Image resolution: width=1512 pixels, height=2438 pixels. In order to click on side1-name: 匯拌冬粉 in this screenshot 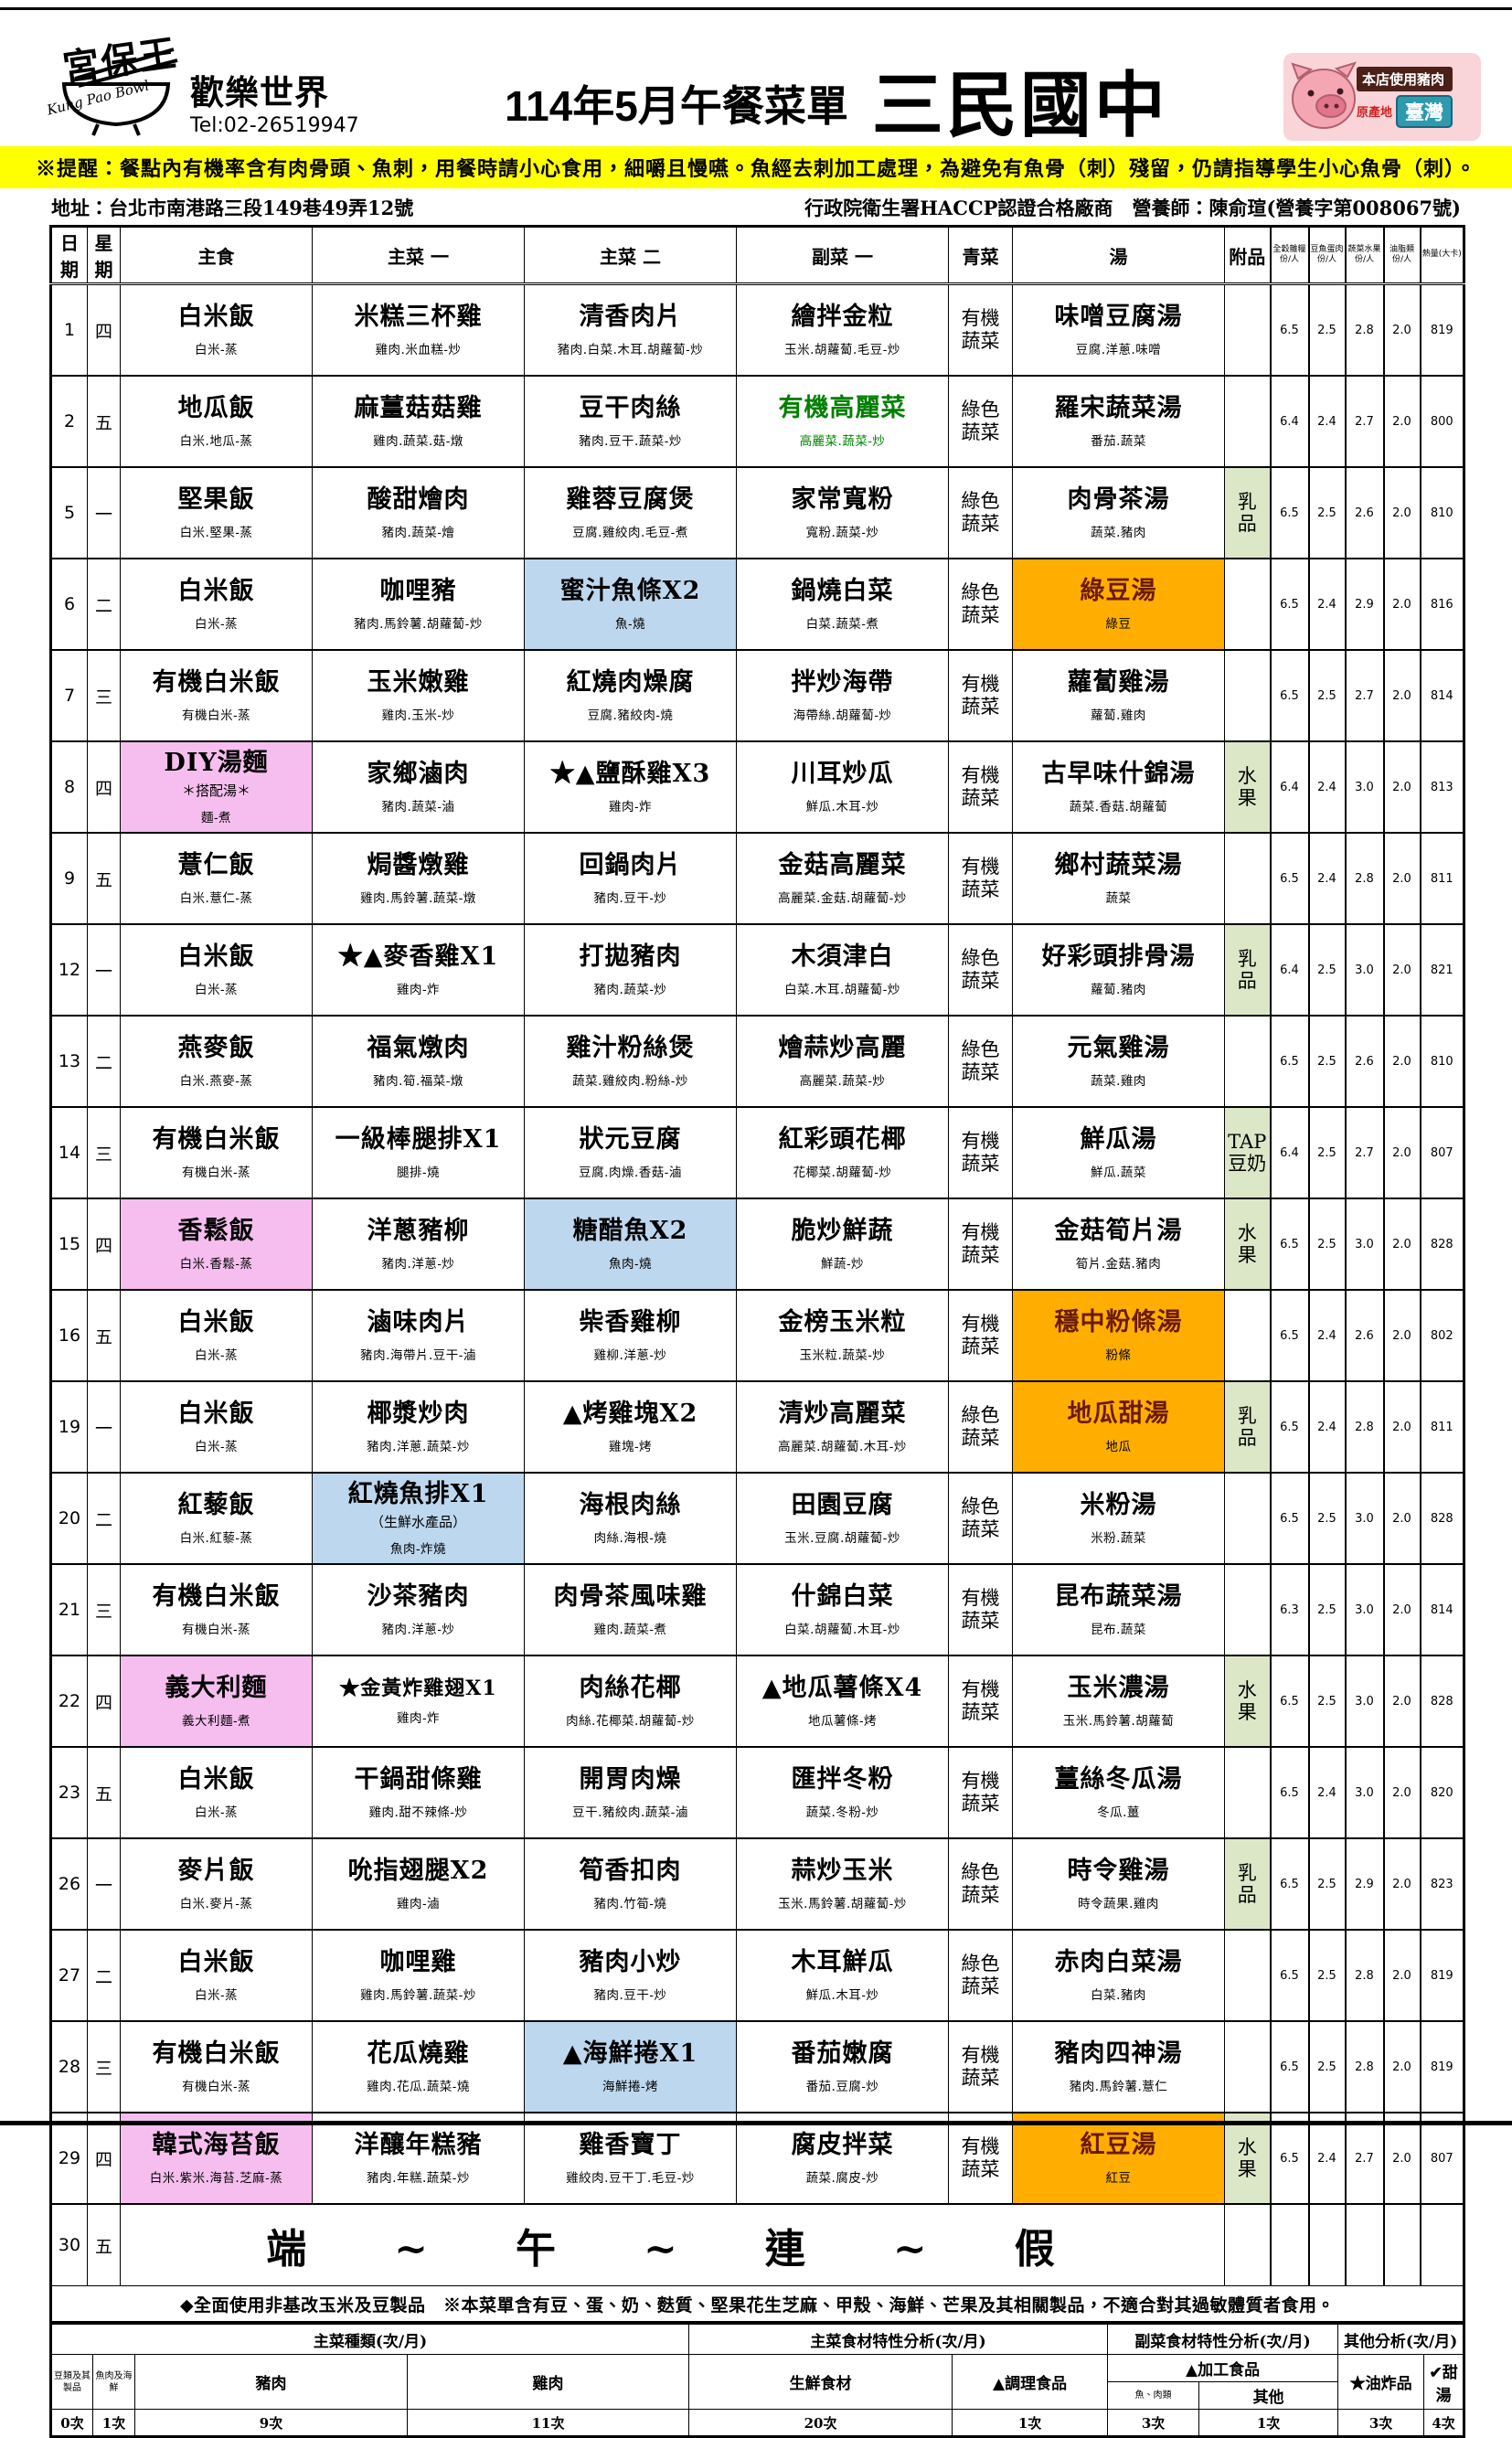, I will do `click(842, 1779)`.